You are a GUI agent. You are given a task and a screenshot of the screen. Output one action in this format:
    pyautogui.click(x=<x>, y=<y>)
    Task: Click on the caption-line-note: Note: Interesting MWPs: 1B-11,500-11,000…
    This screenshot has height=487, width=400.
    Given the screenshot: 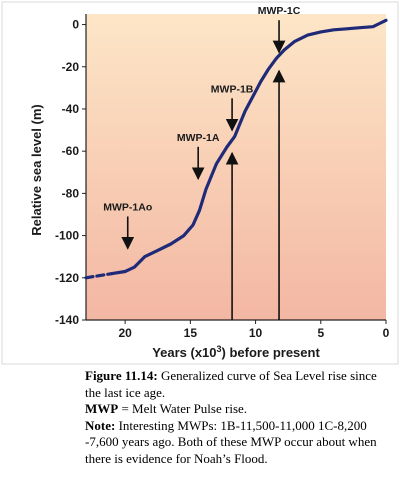 What is the action you would take?
    pyautogui.click(x=237, y=443)
    